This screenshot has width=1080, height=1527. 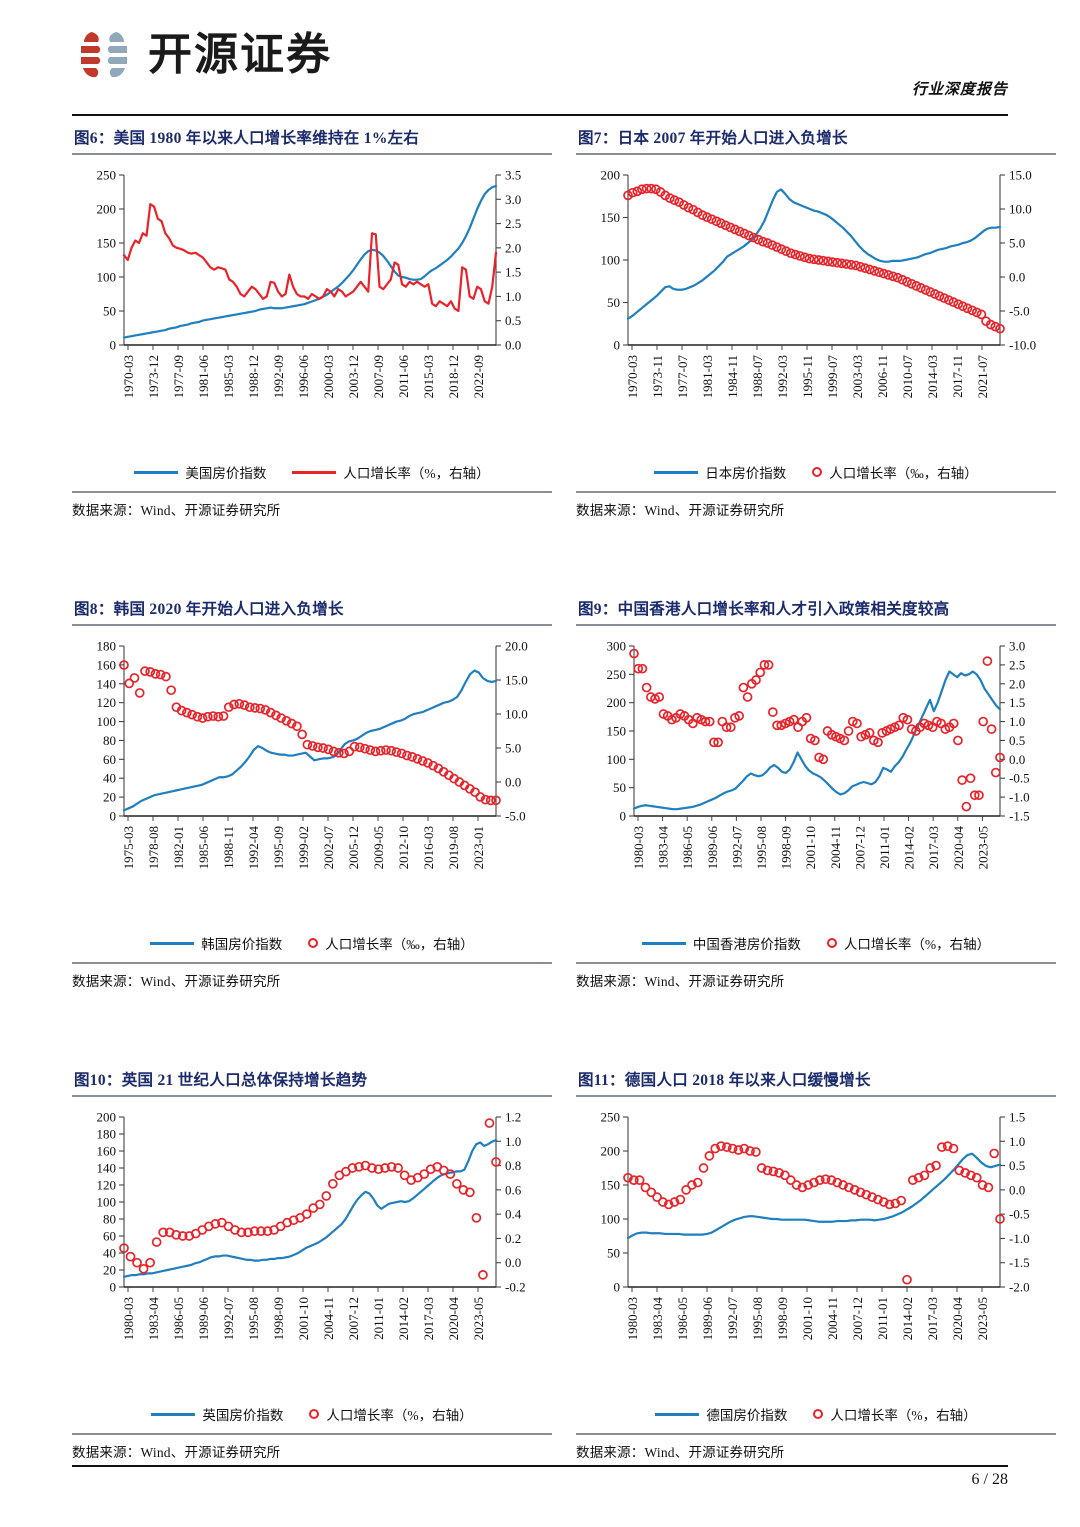 I want to click on legend-label: 德国房价指数, so click(x=747, y=1415).